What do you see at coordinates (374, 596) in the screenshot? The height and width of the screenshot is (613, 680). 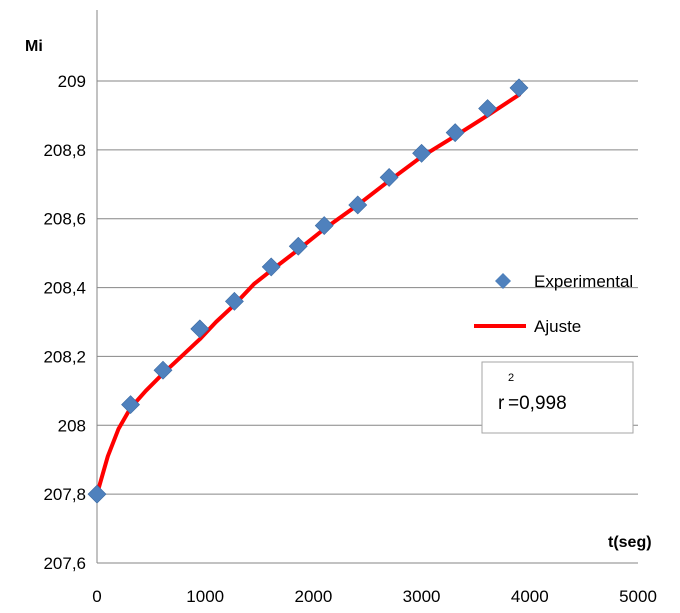 I see `x-tick-labels: 0 1000 2000 3000 4000 5000` at bounding box center [374, 596].